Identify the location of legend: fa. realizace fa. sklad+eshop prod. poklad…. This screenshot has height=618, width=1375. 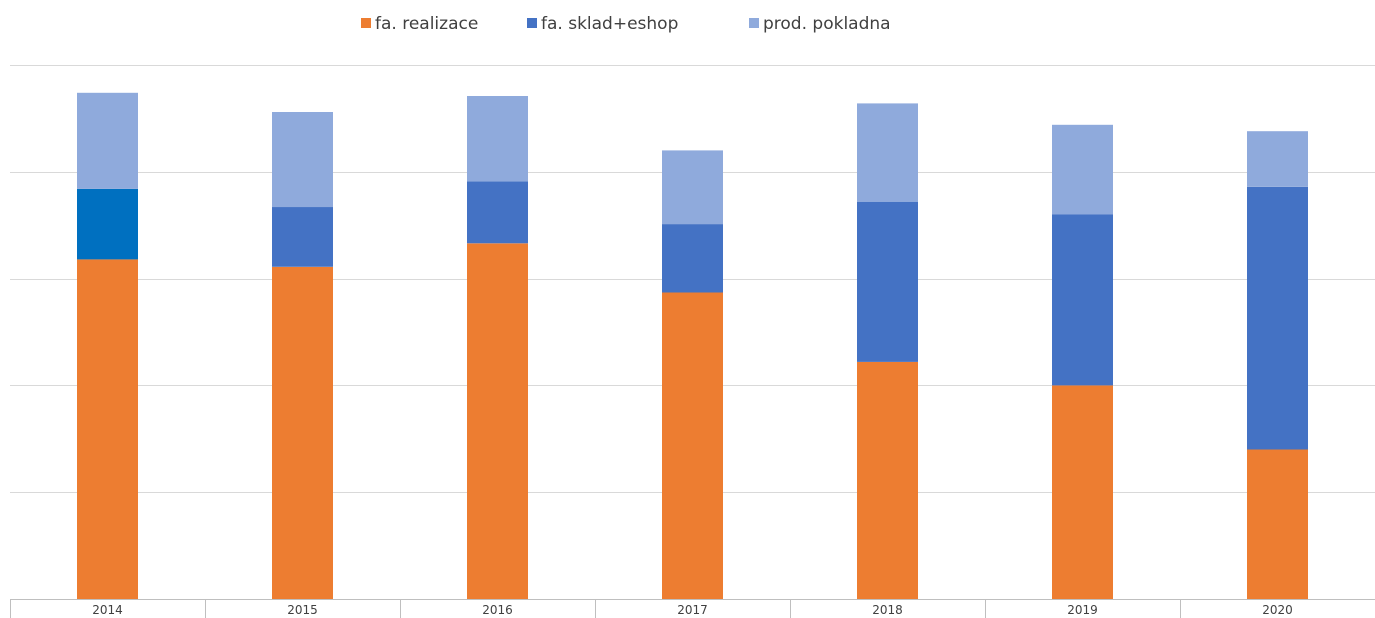
(626, 24).